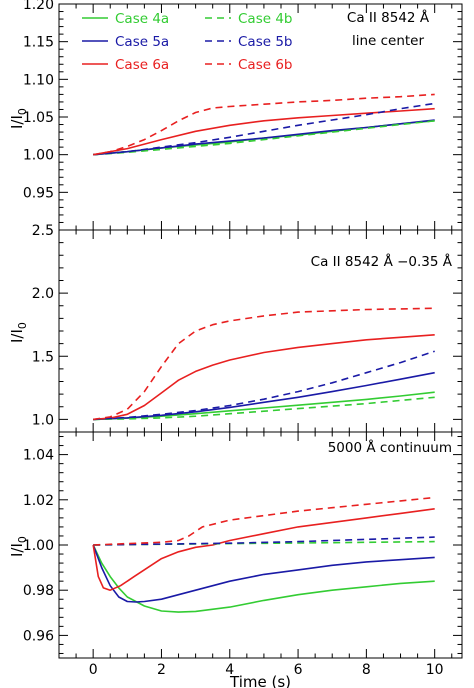 Image resolution: width=474 pixels, height=688 pixels. What do you see at coordinates (142, 65) in the screenshot?
I see `legend-label: Case 6a` at bounding box center [142, 65].